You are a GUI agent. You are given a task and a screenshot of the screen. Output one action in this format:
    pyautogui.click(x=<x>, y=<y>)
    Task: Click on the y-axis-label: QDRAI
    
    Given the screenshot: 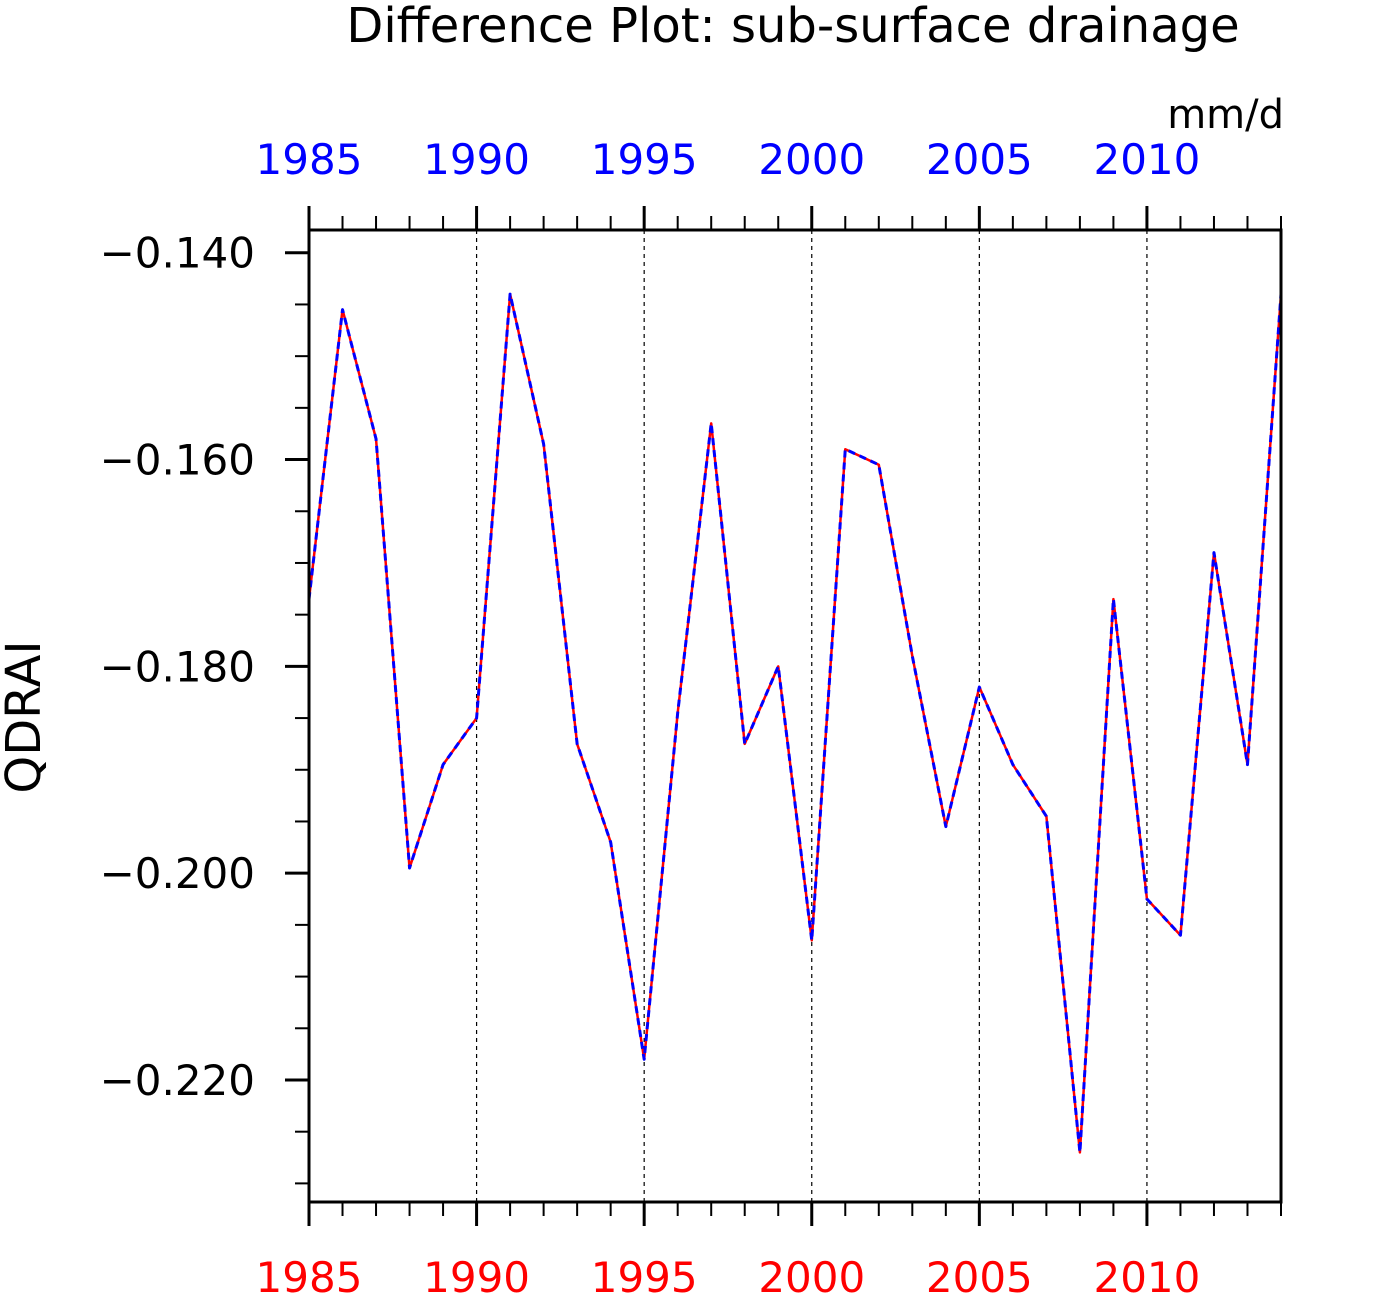 What is the action you would take?
    pyautogui.click(x=26, y=716)
    